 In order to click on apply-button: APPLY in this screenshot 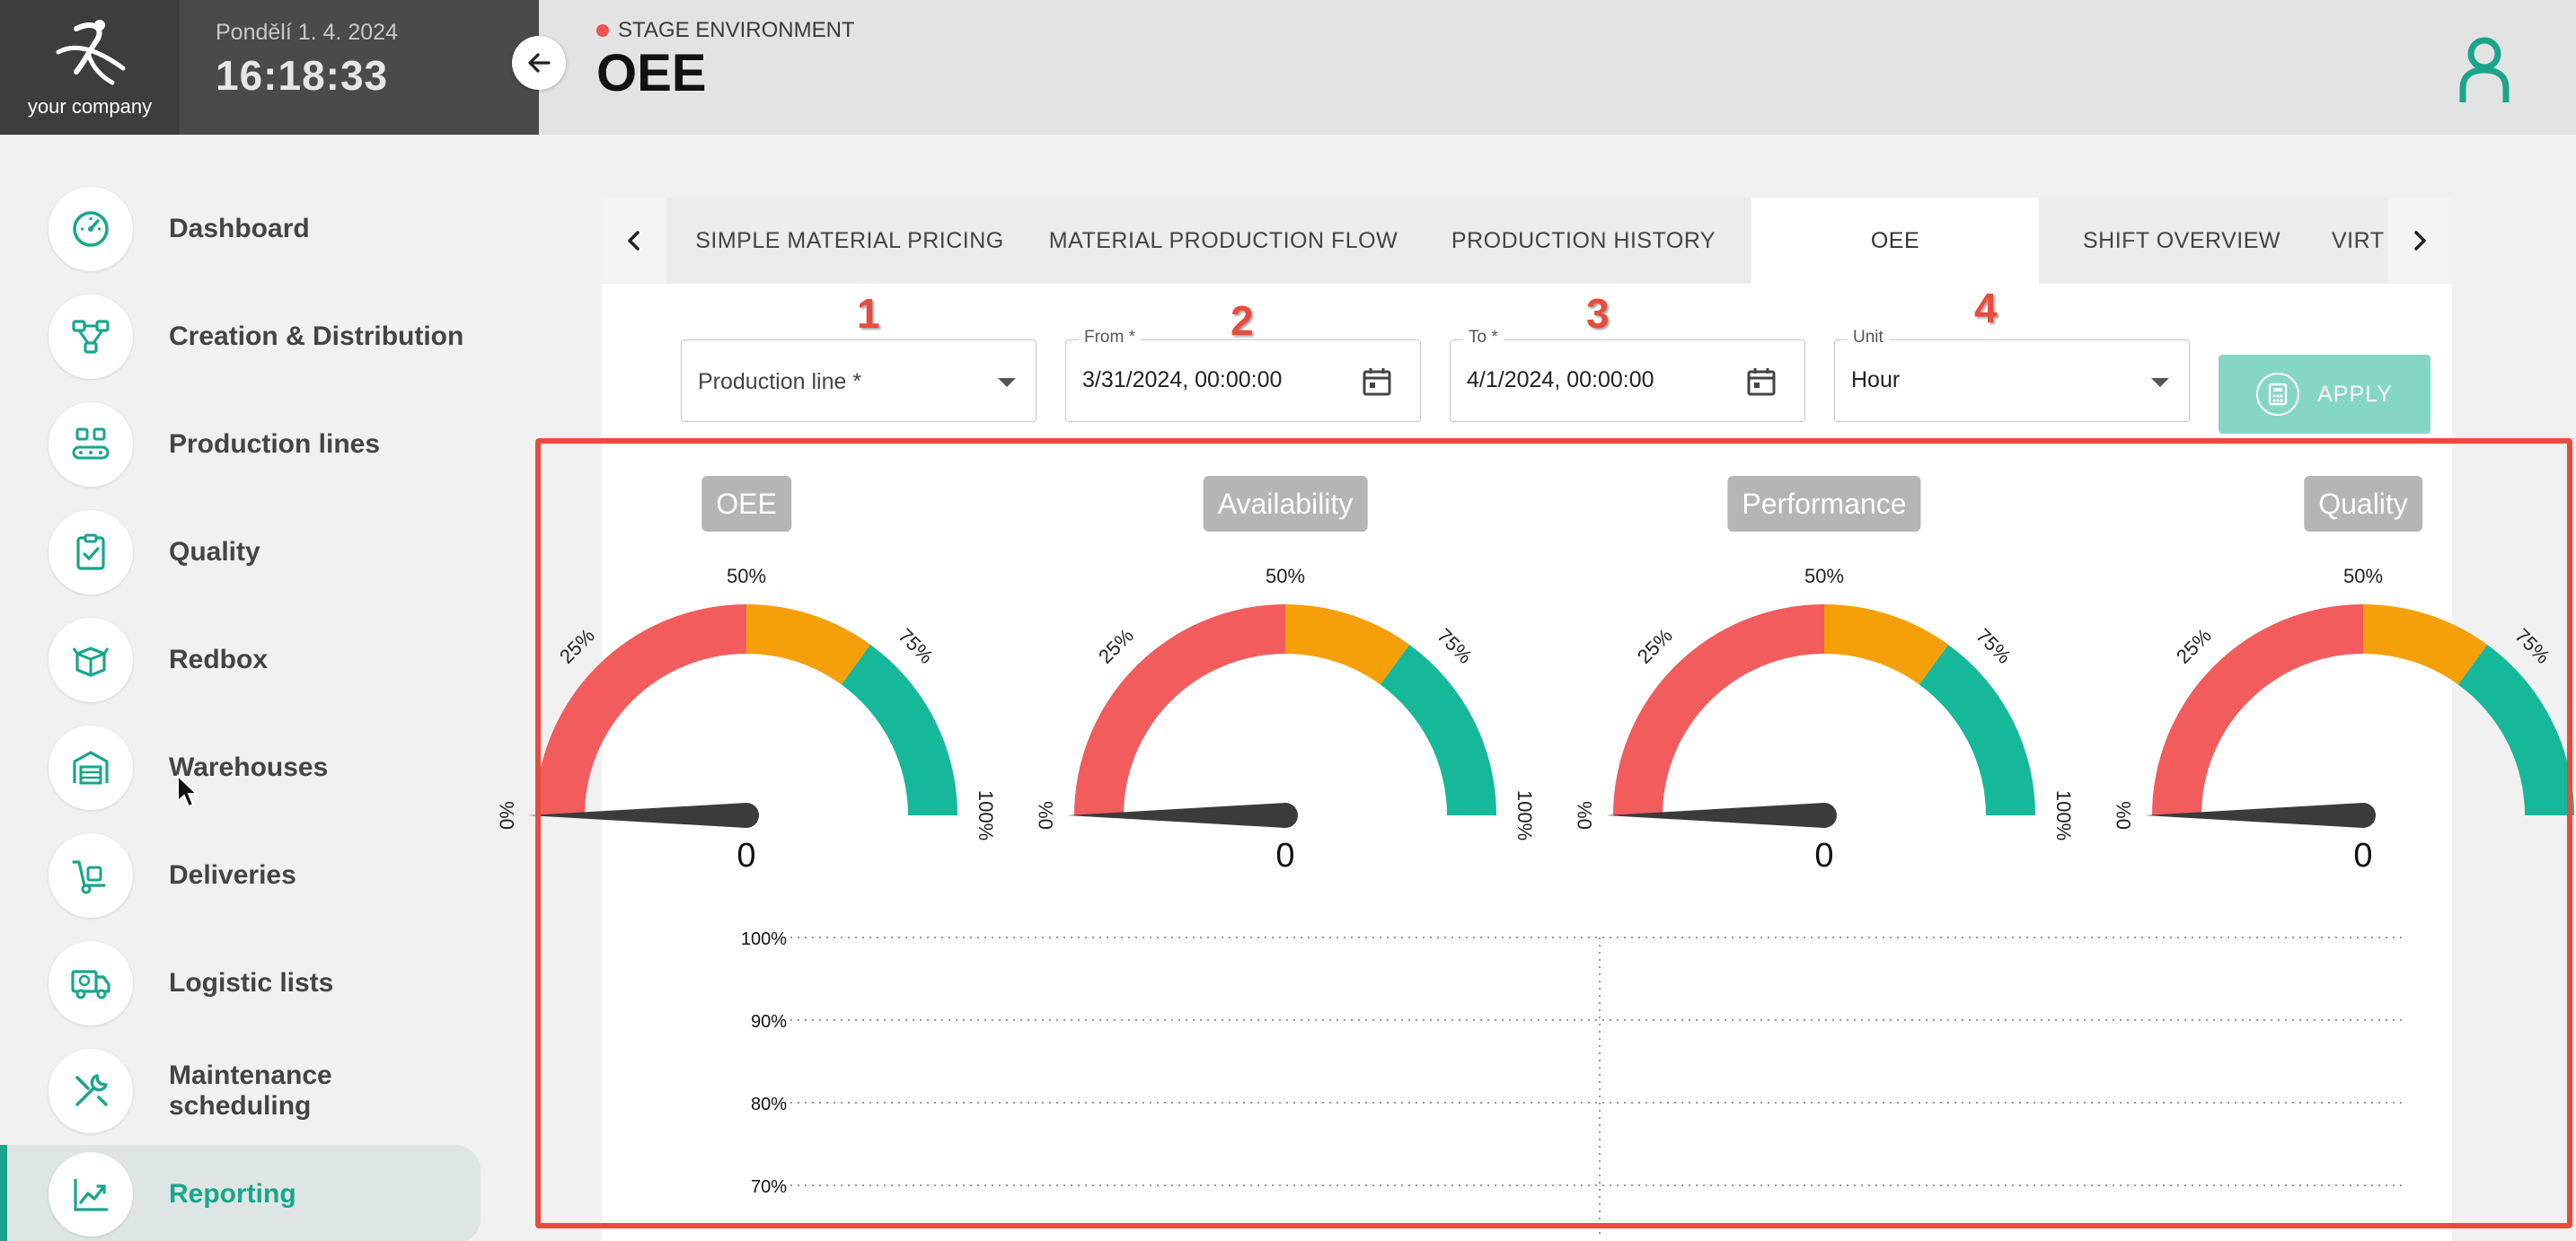, I will do `click(2324, 394)`.